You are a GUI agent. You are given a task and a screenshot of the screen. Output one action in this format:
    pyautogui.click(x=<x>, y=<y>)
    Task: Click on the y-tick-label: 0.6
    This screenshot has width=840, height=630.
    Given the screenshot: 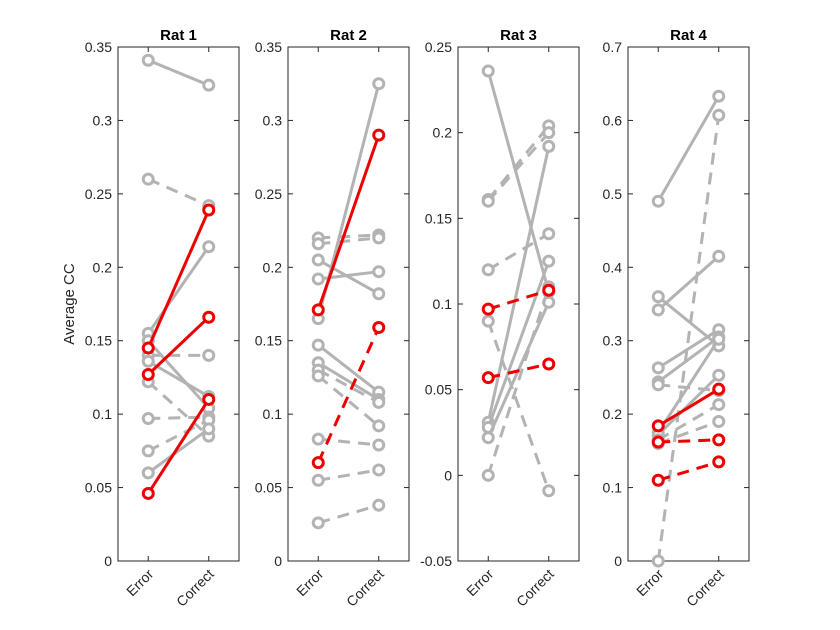 What is the action you would take?
    pyautogui.click(x=613, y=120)
    